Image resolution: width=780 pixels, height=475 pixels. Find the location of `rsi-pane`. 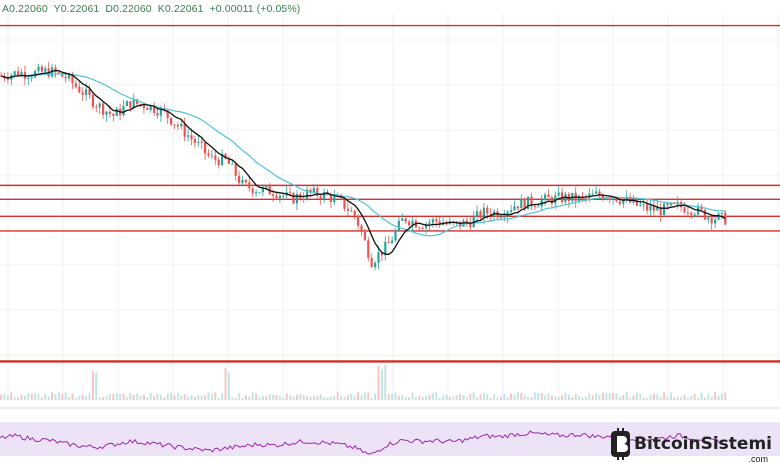

rsi-pane is located at coordinates (390, 431).